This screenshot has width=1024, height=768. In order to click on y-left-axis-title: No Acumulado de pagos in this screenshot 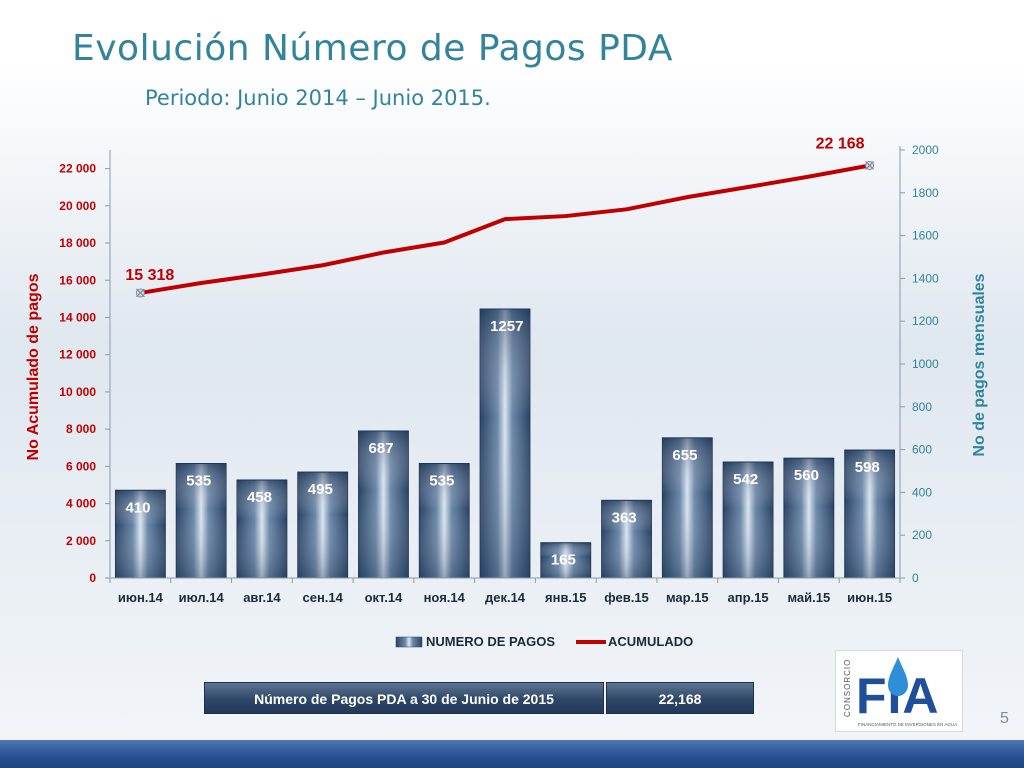, I will do `click(33, 366)`.